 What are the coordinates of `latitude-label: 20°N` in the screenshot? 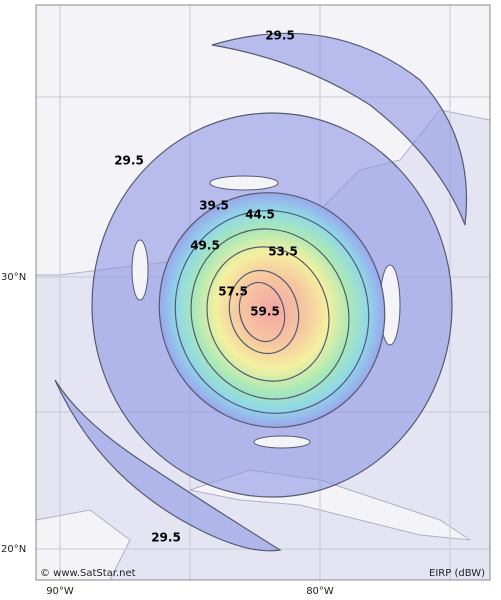 It's located at (13, 549).